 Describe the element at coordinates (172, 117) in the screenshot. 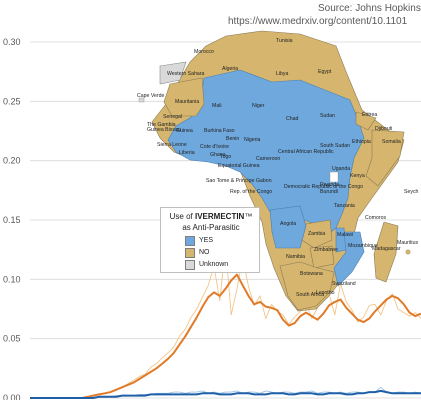

I see `map-label-senegal: Senegal` at that location.